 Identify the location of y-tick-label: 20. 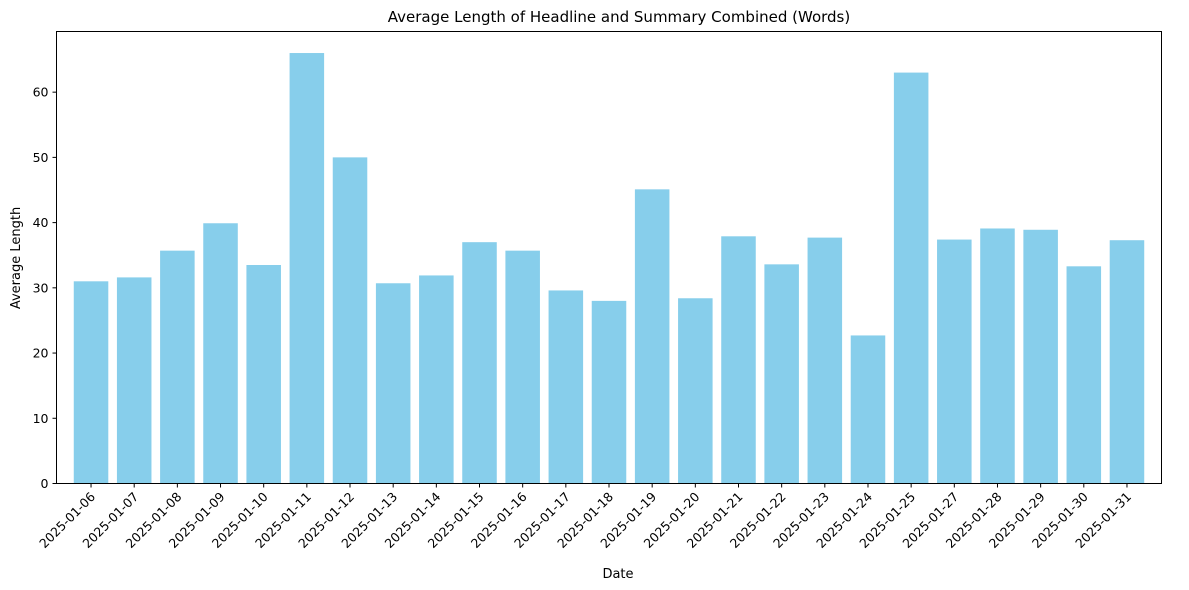
(41, 353).